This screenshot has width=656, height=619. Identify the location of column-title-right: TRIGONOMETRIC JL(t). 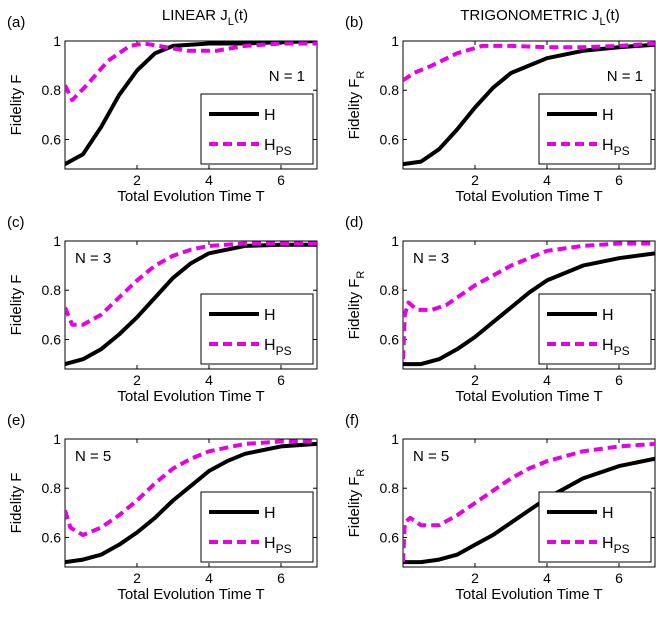
(539, 17).